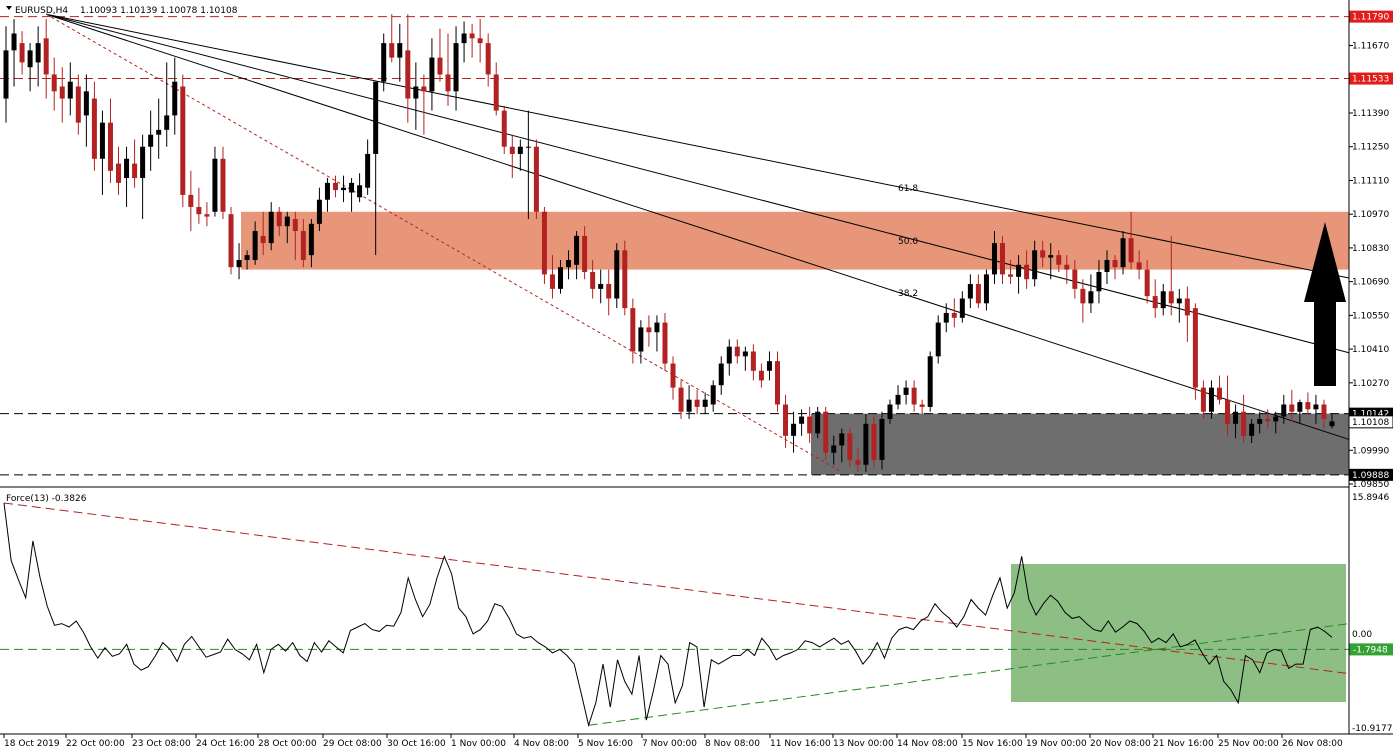 This screenshot has width=1393, height=753. What do you see at coordinates (46, 499) in the screenshot?
I see `force-indicator-label: Force(13) -0.3826` at bounding box center [46, 499].